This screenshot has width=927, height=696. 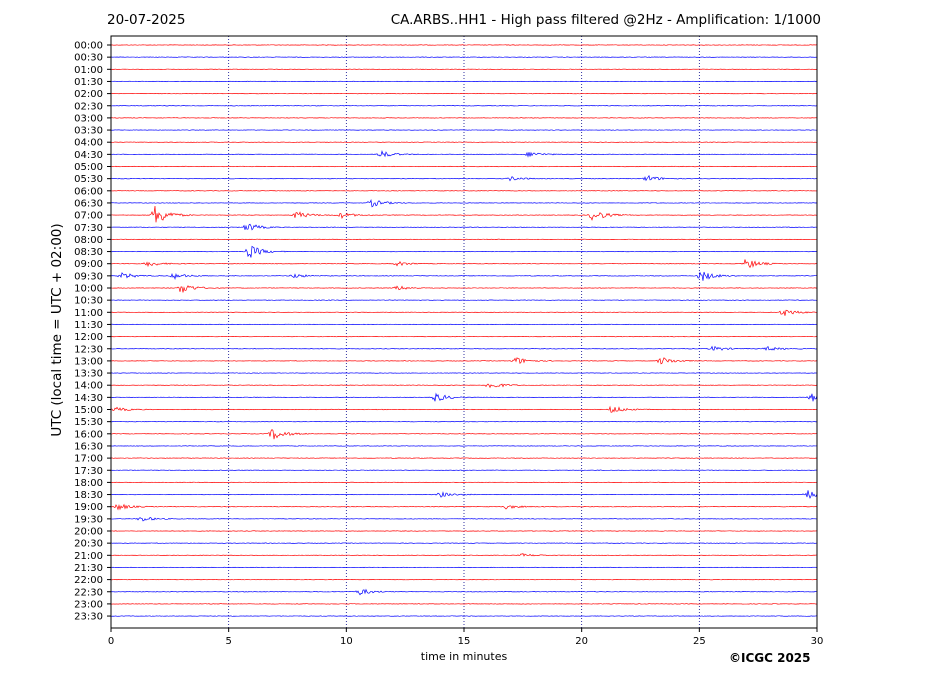 What do you see at coordinates (88, 94) in the screenshot?
I see `y-tick-label: 02:00` at bounding box center [88, 94].